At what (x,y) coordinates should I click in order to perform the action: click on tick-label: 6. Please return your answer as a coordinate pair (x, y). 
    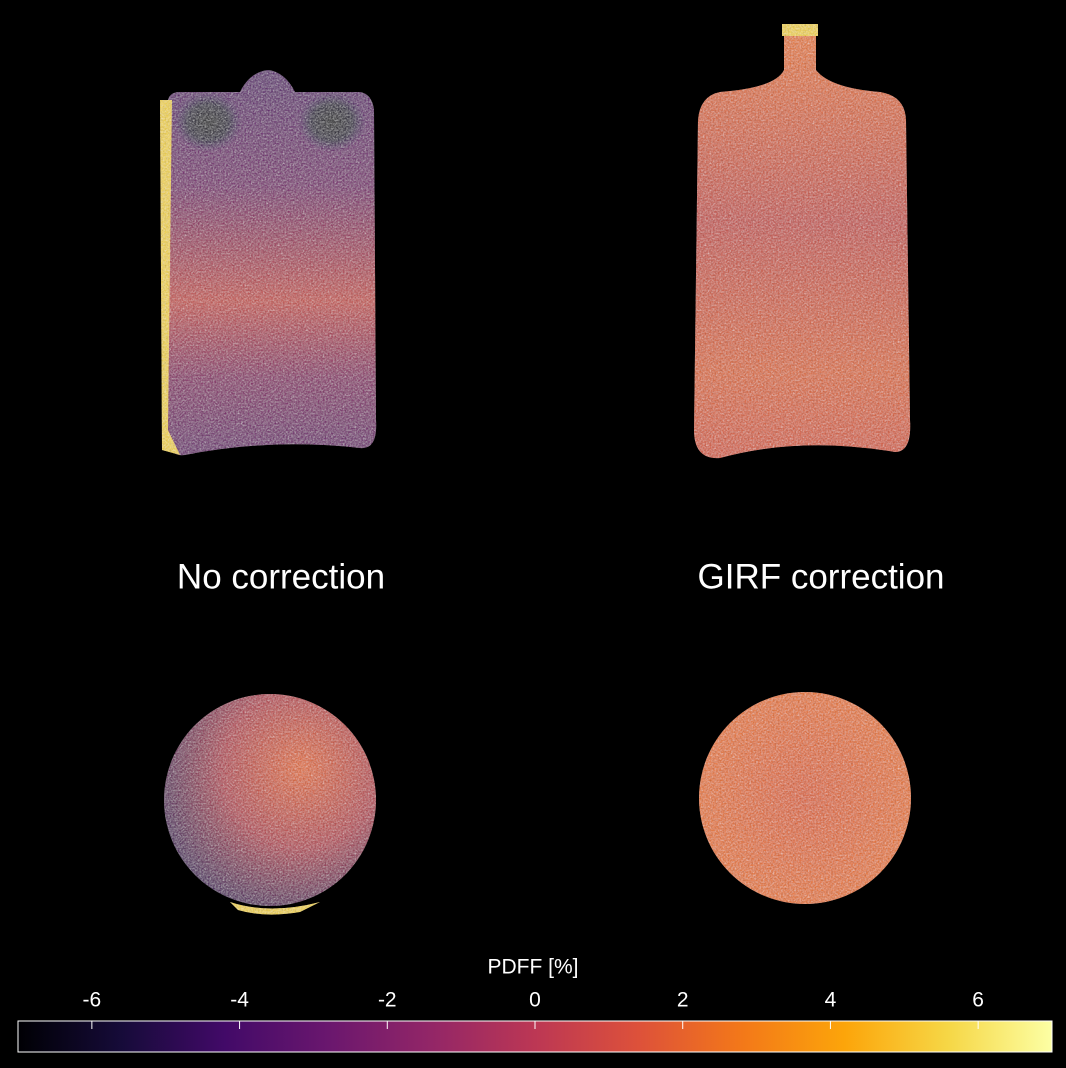
    Looking at the image, I should click on (978, 1000).